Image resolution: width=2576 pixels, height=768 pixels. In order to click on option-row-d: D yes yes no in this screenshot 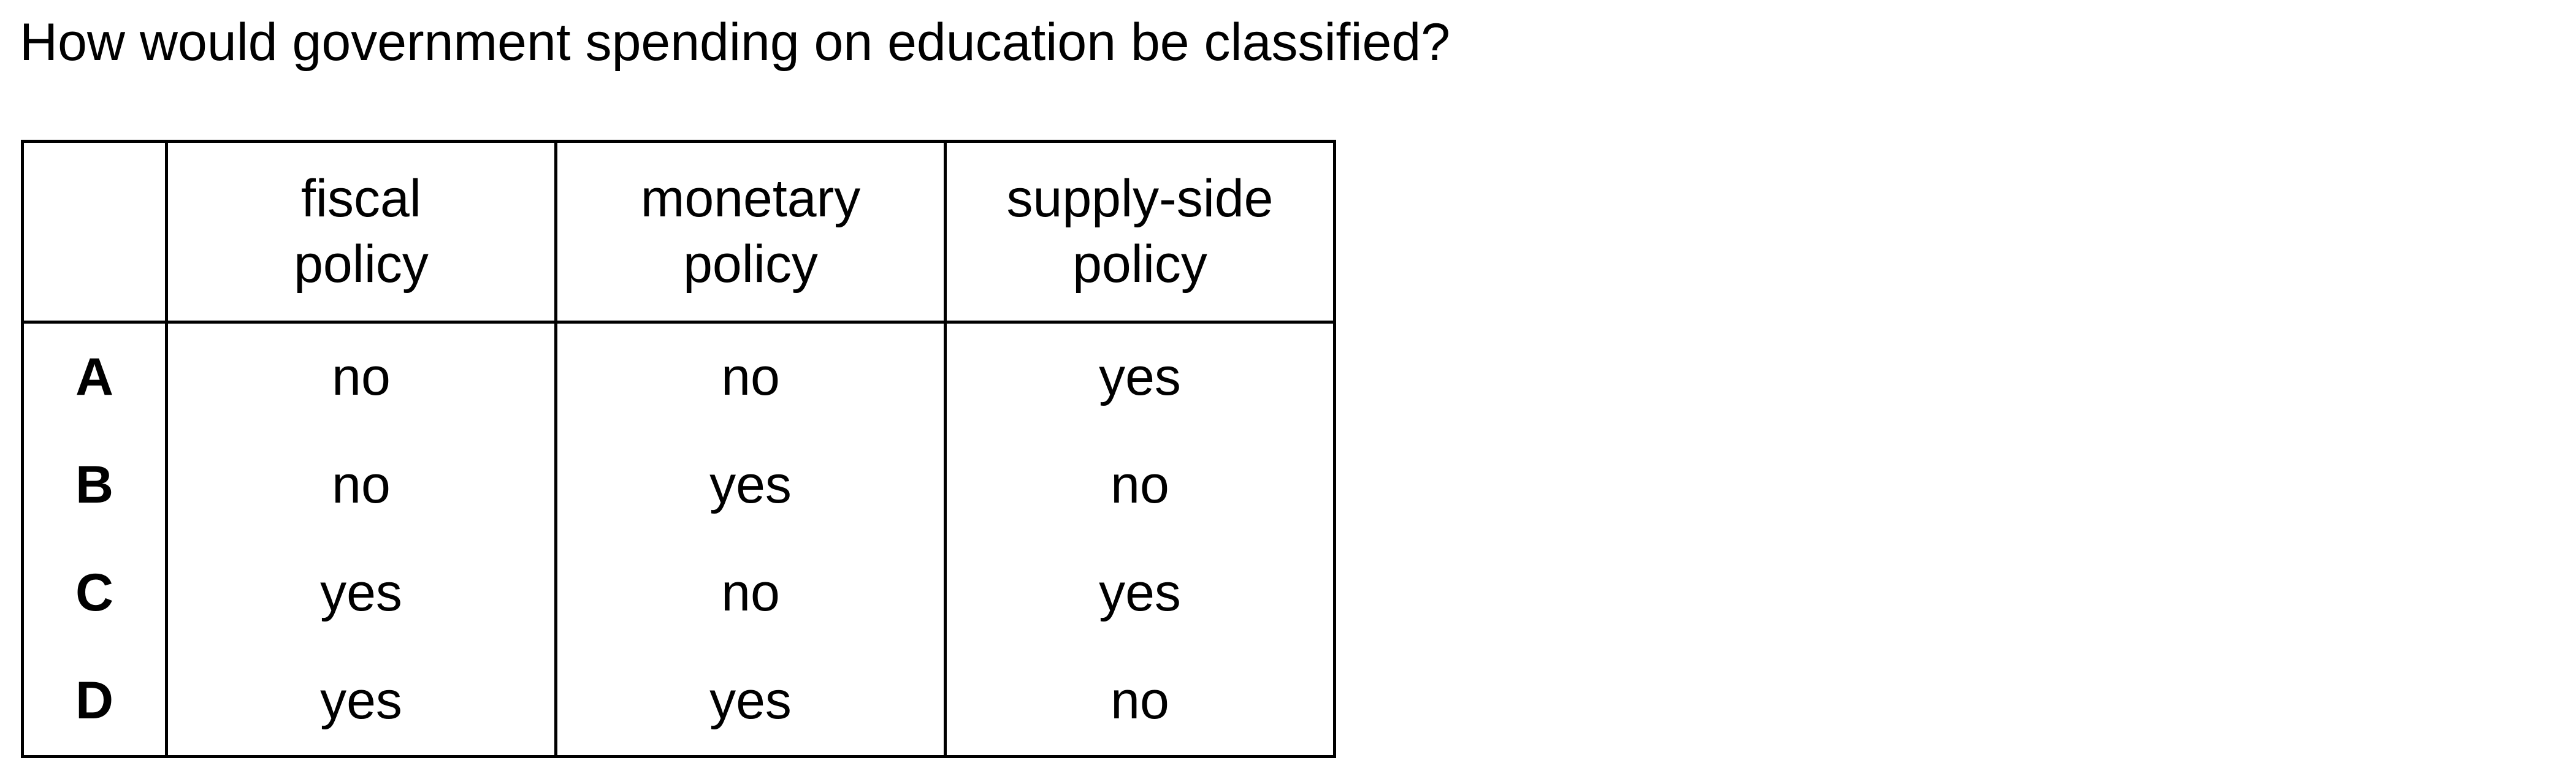, I will do `click(678, 703)`.